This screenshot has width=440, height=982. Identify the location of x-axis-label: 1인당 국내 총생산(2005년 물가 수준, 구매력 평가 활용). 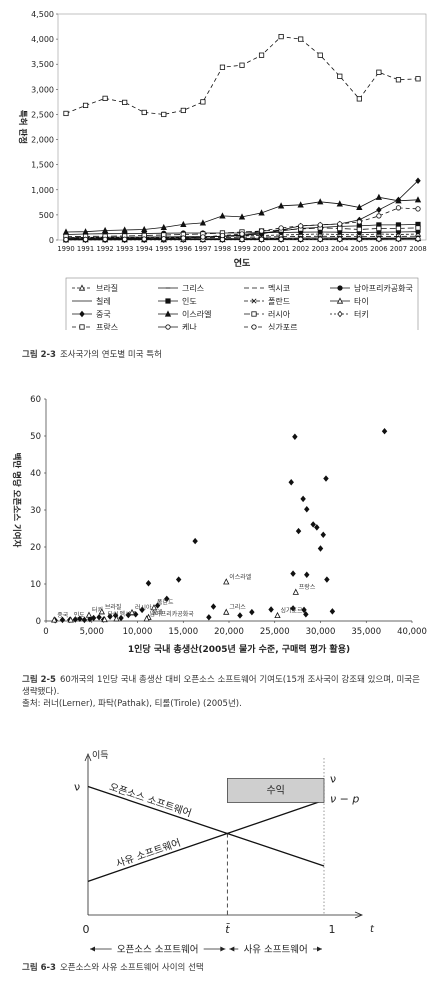
(239, 649).